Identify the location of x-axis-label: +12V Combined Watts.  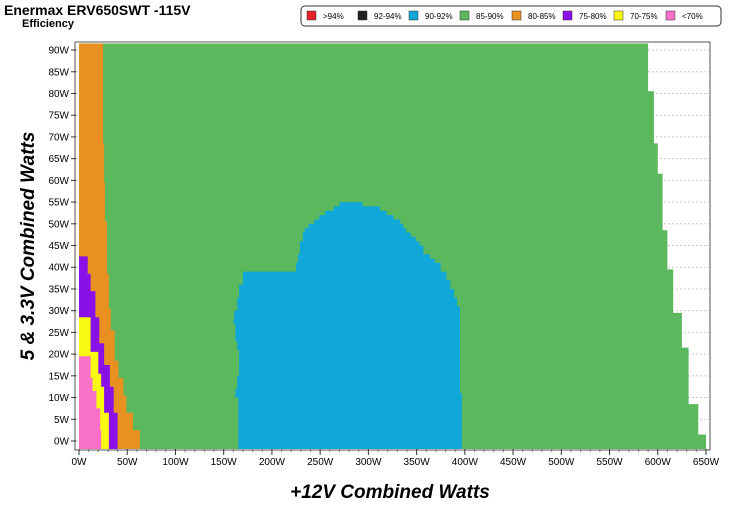
(390, 492).